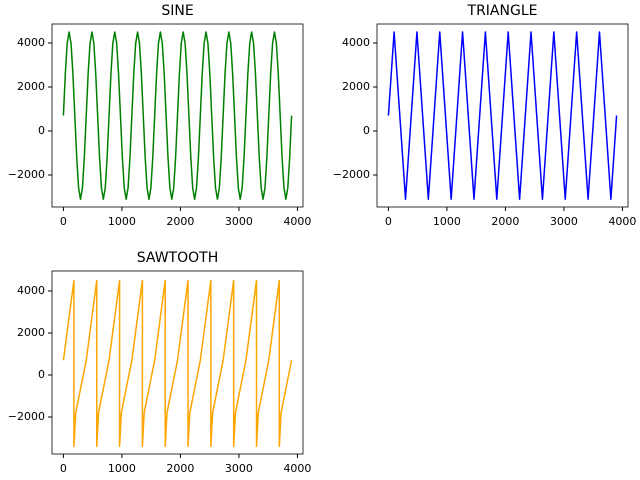 The height and width of the screenshot is (480, 640). I want to click on subplot-title: TRIANGLE, so click(502, 11).